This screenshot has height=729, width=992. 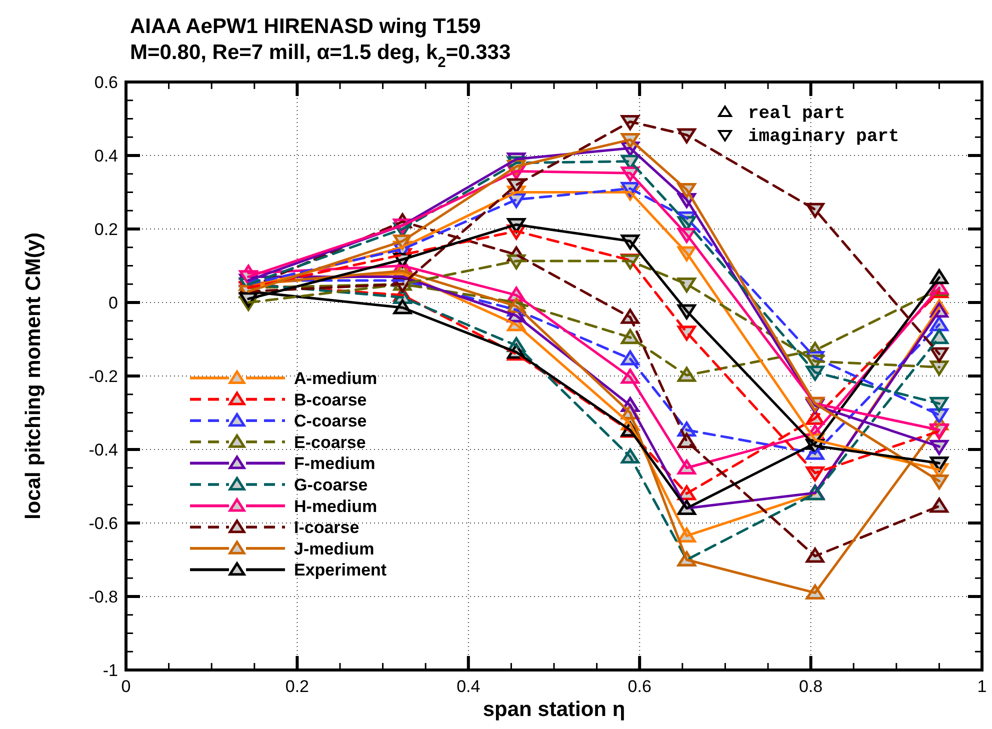 I want to click on y-tick-label: -0.6, so click(x=103, y=523).